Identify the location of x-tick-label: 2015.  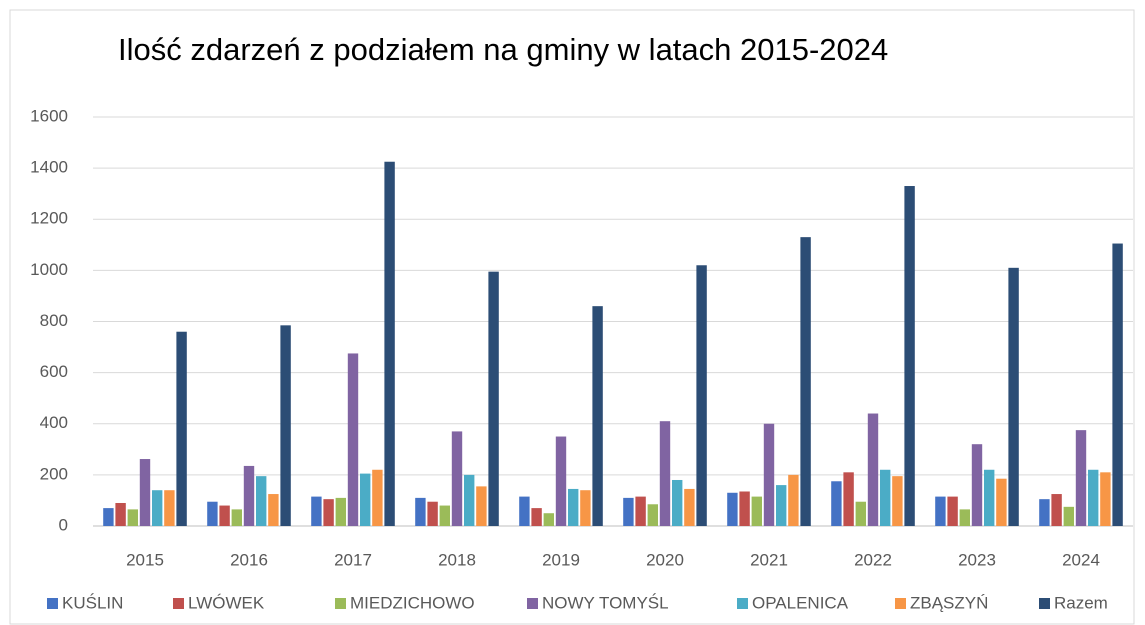
(145, 559).